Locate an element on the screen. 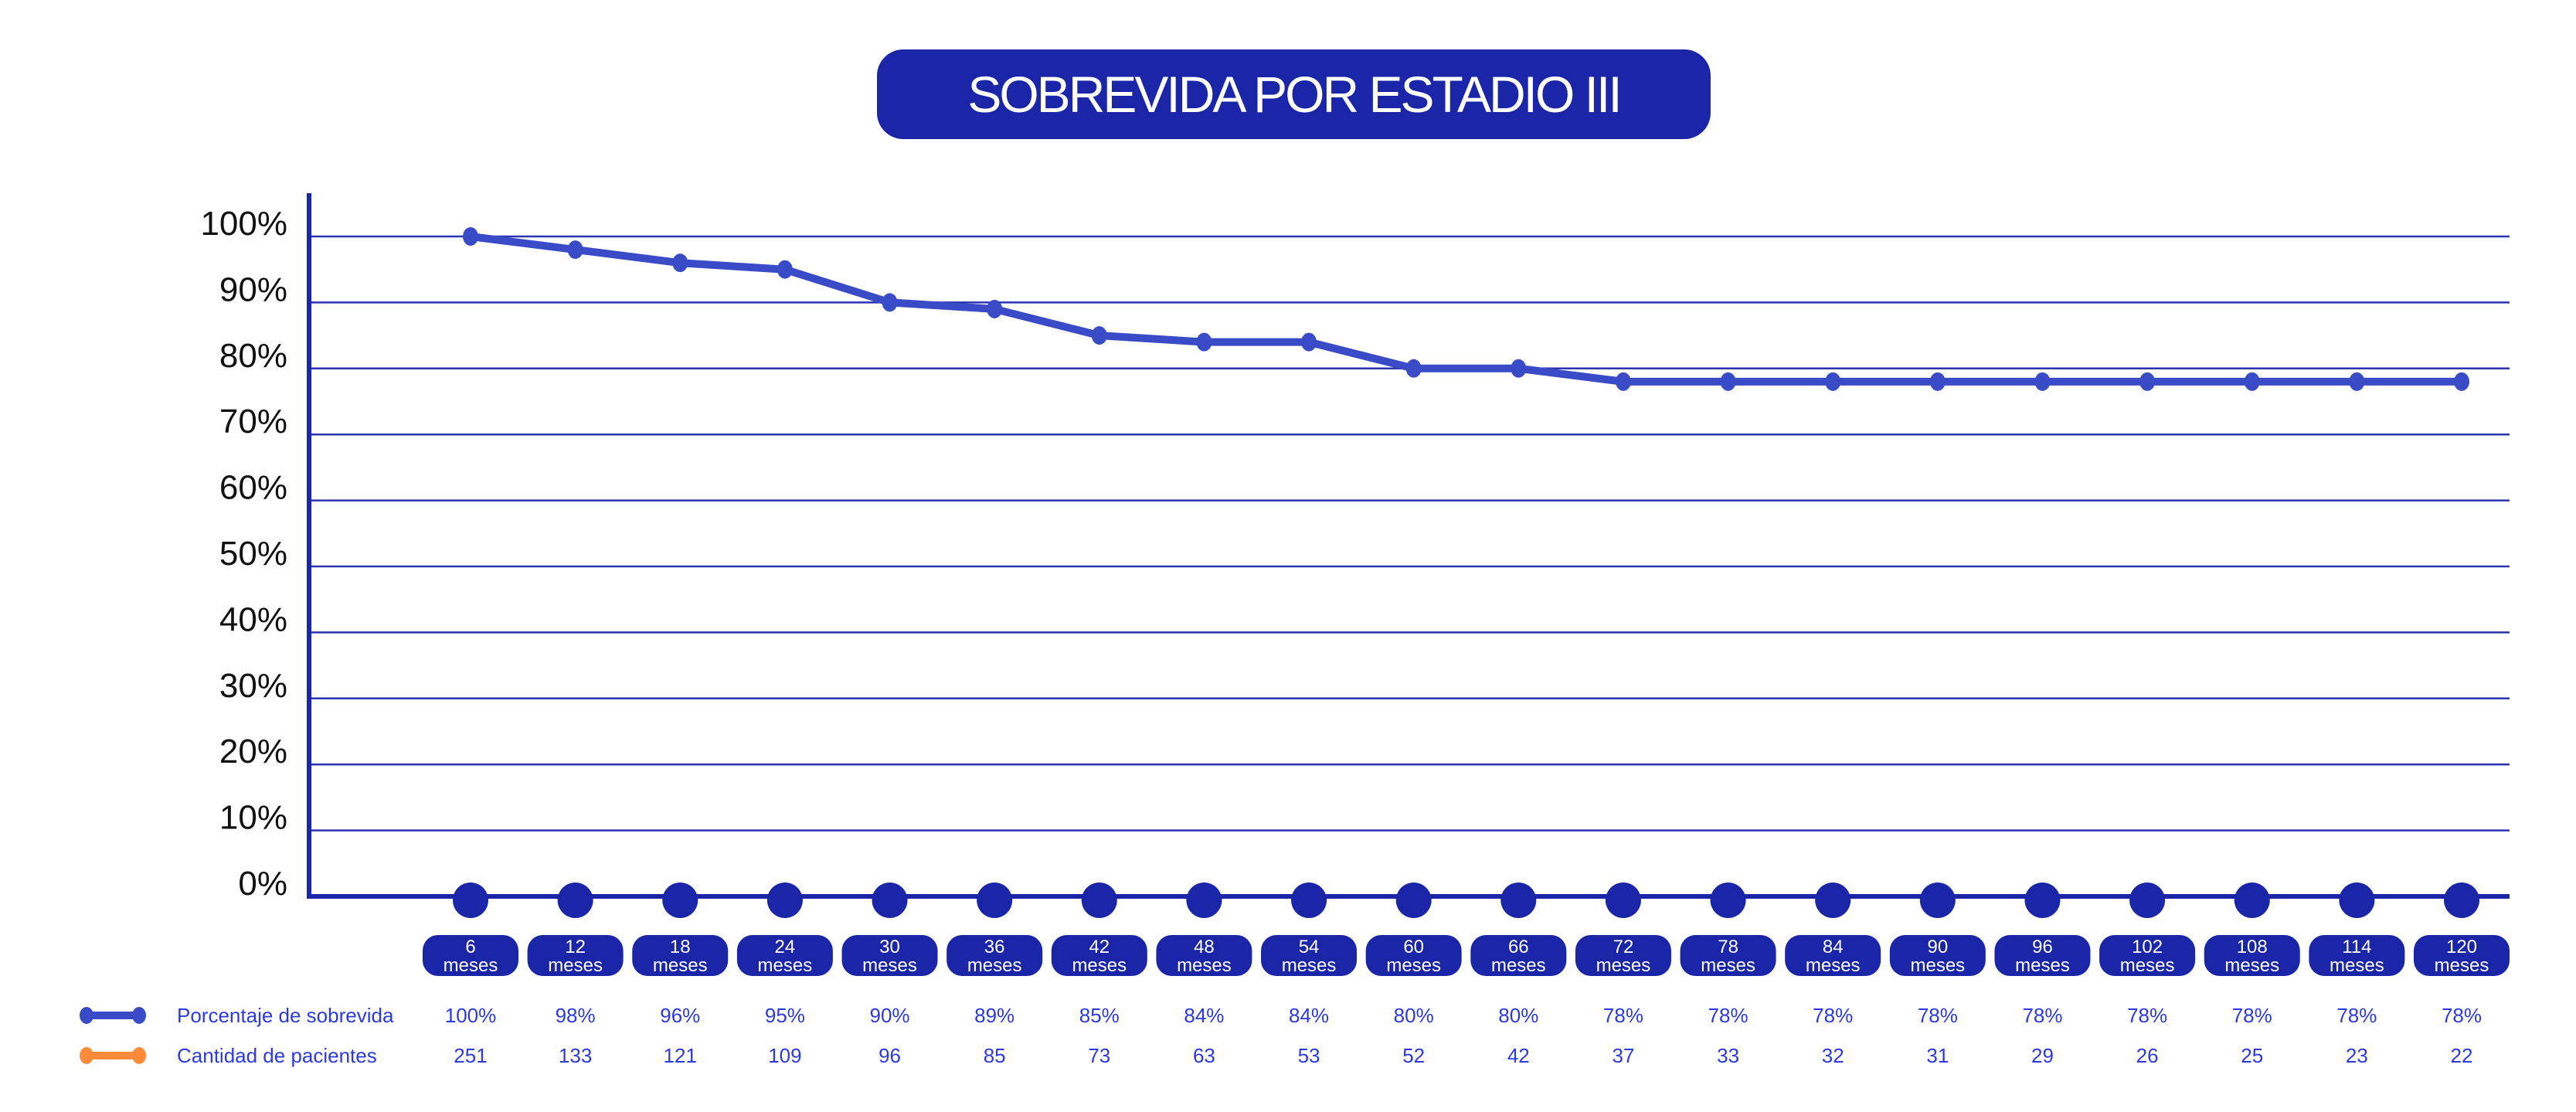 This screenshot has height=1112, width=2576. patient-count-label: 32 is located at coordinates (1833, 1055).